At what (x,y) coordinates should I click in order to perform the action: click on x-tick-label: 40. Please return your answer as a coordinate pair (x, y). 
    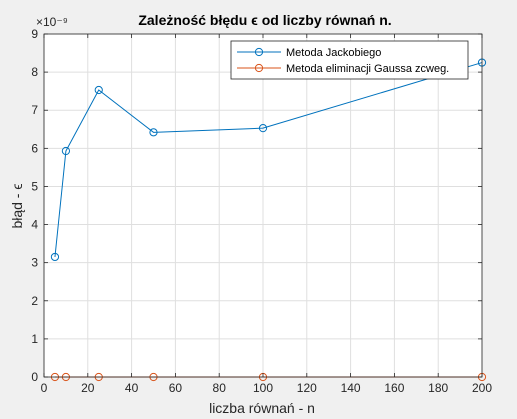
    Looking at the image, I should click on (132, 388).